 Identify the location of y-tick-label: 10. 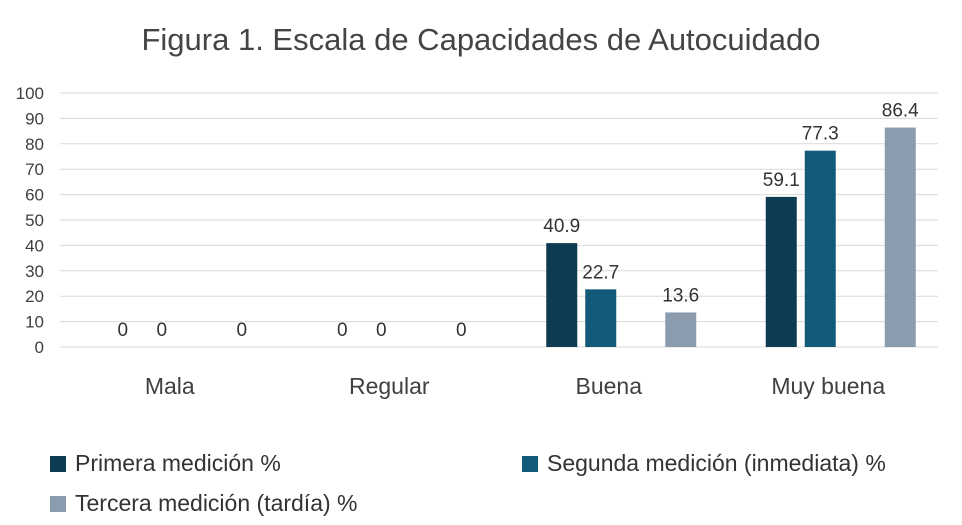
(34, 322).